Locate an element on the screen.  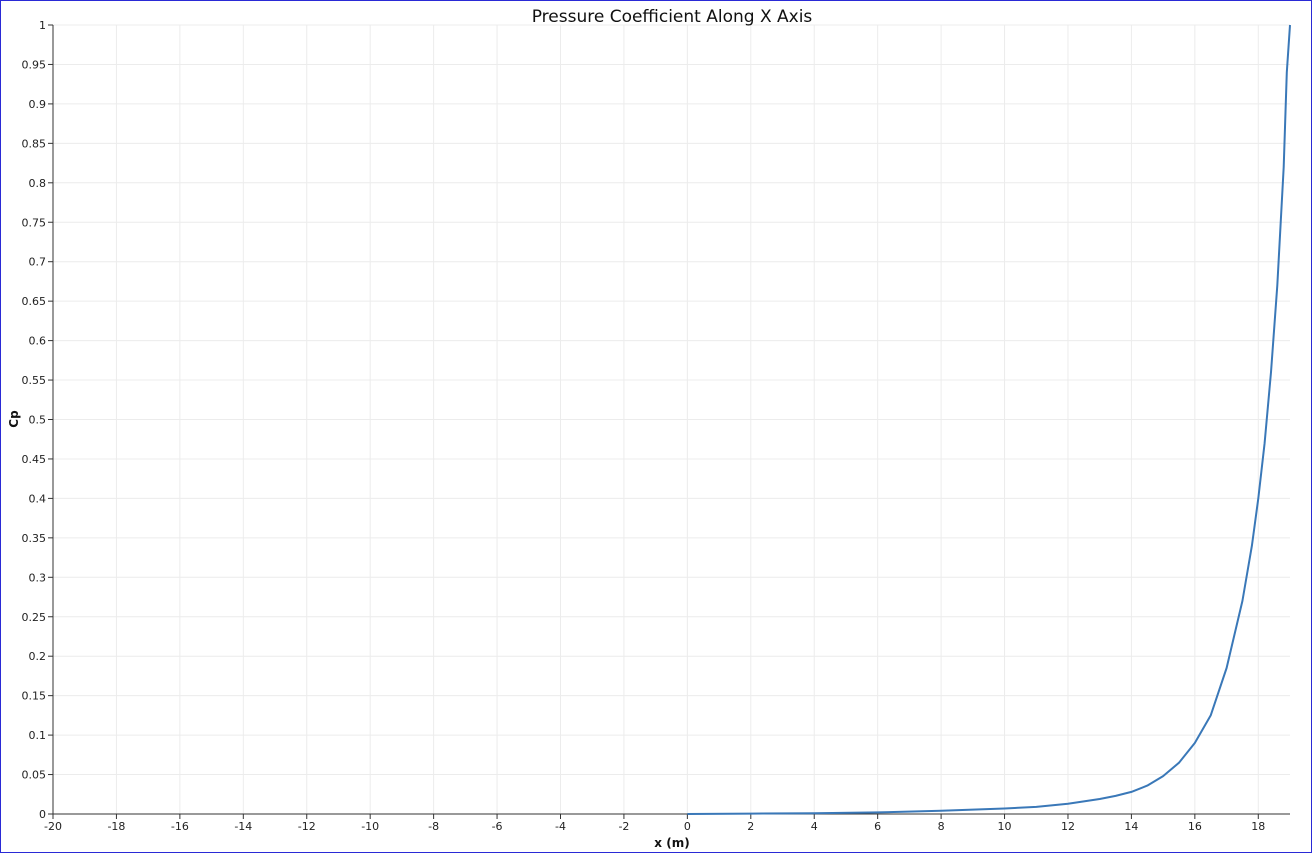
y-axis-title: Cp is located at coordinates (14, 419).